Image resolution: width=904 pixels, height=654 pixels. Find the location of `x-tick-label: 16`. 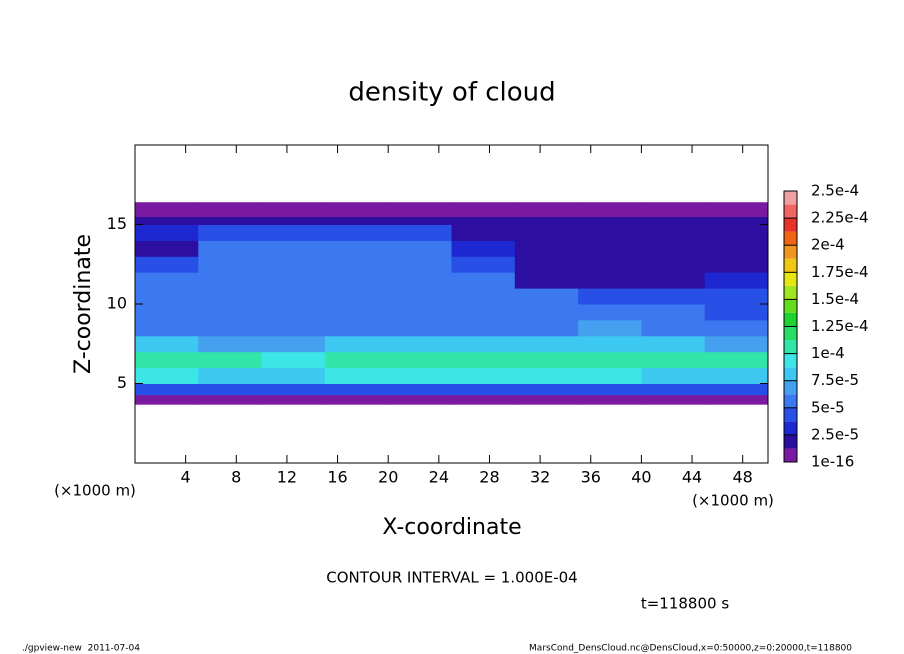

x-tick-label: 16 is located at coordinates (337, 477).